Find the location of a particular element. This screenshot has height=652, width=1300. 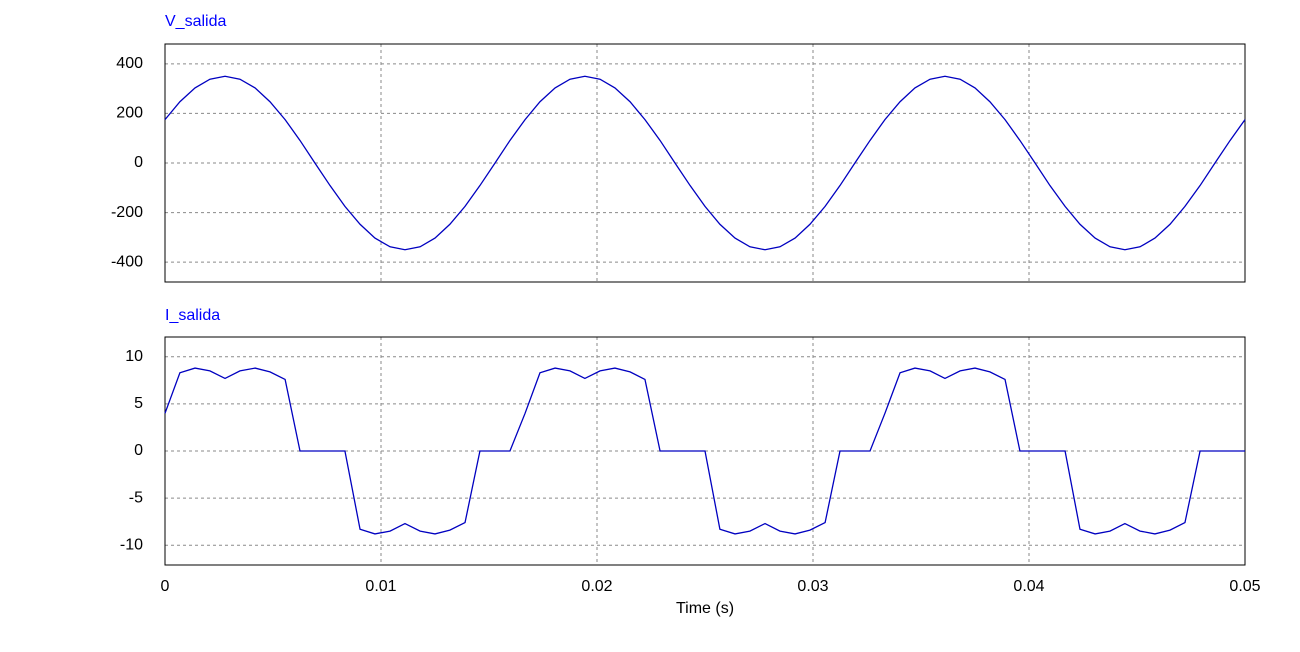

y-tick-label: 400 is located at coordinates (129, 63).